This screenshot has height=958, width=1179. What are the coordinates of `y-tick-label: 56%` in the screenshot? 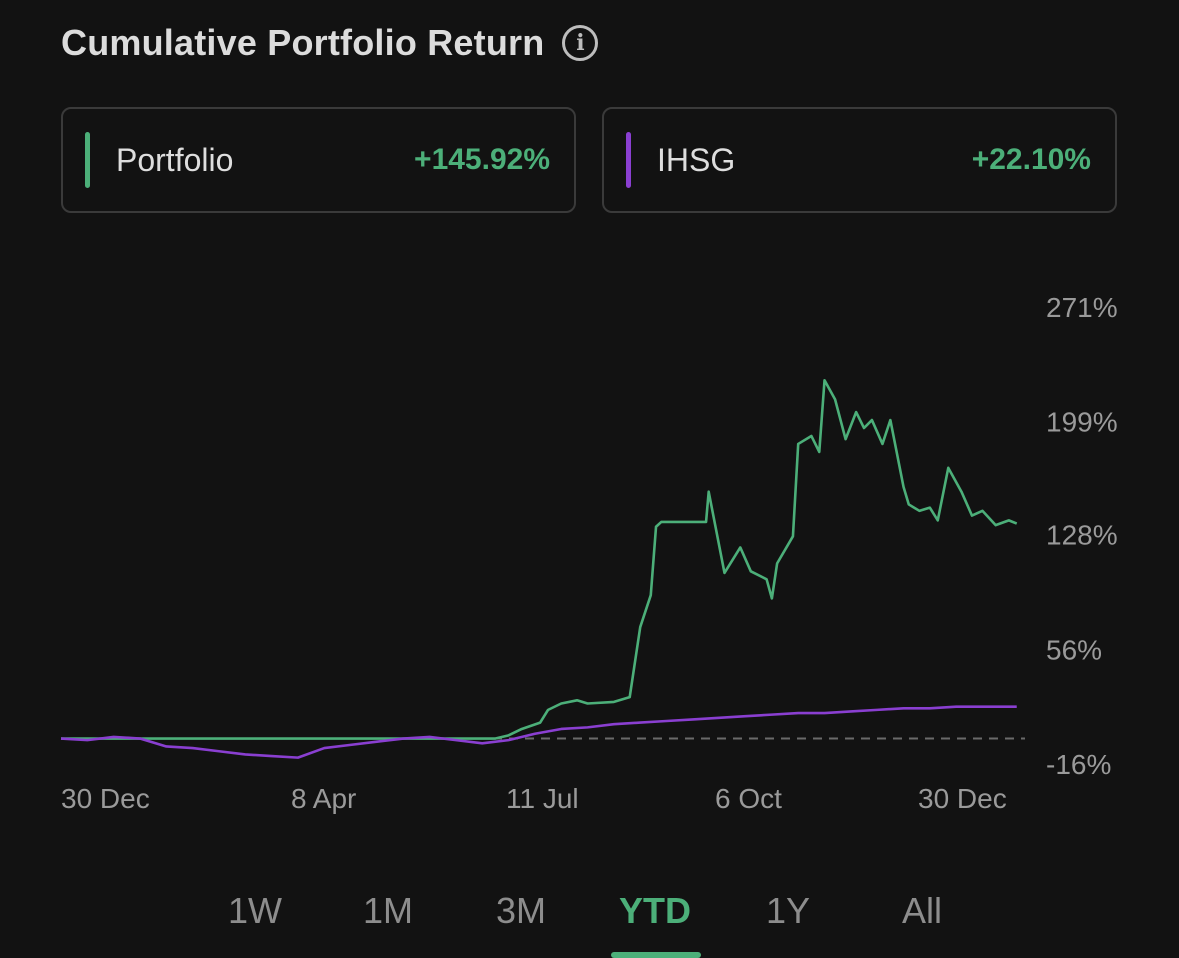 It's located at (1074, 649).